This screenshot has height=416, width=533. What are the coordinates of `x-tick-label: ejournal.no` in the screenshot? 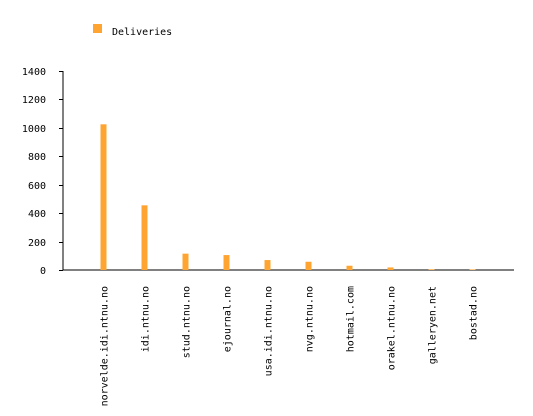 It's located at (228, 319).